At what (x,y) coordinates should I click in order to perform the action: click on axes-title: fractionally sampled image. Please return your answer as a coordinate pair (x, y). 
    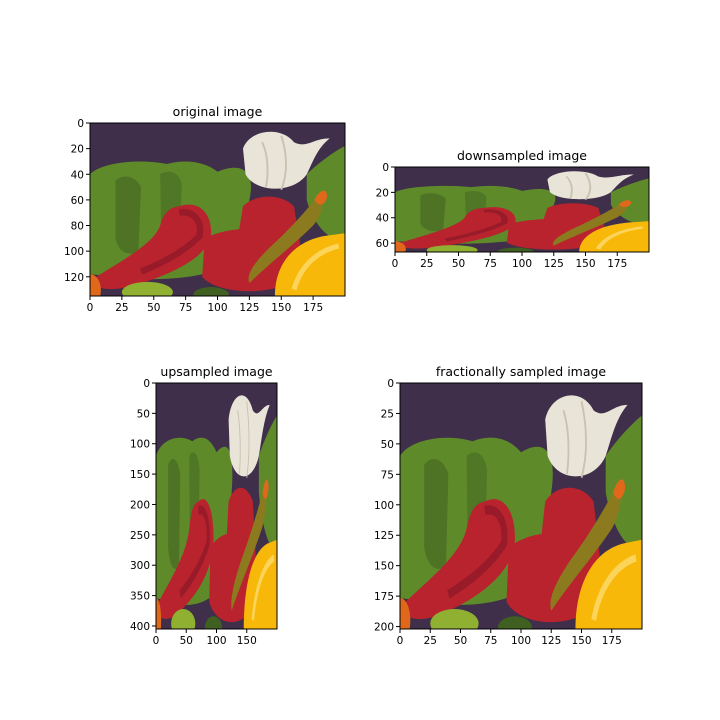
    Looking at the image, I should click on (521, 371).